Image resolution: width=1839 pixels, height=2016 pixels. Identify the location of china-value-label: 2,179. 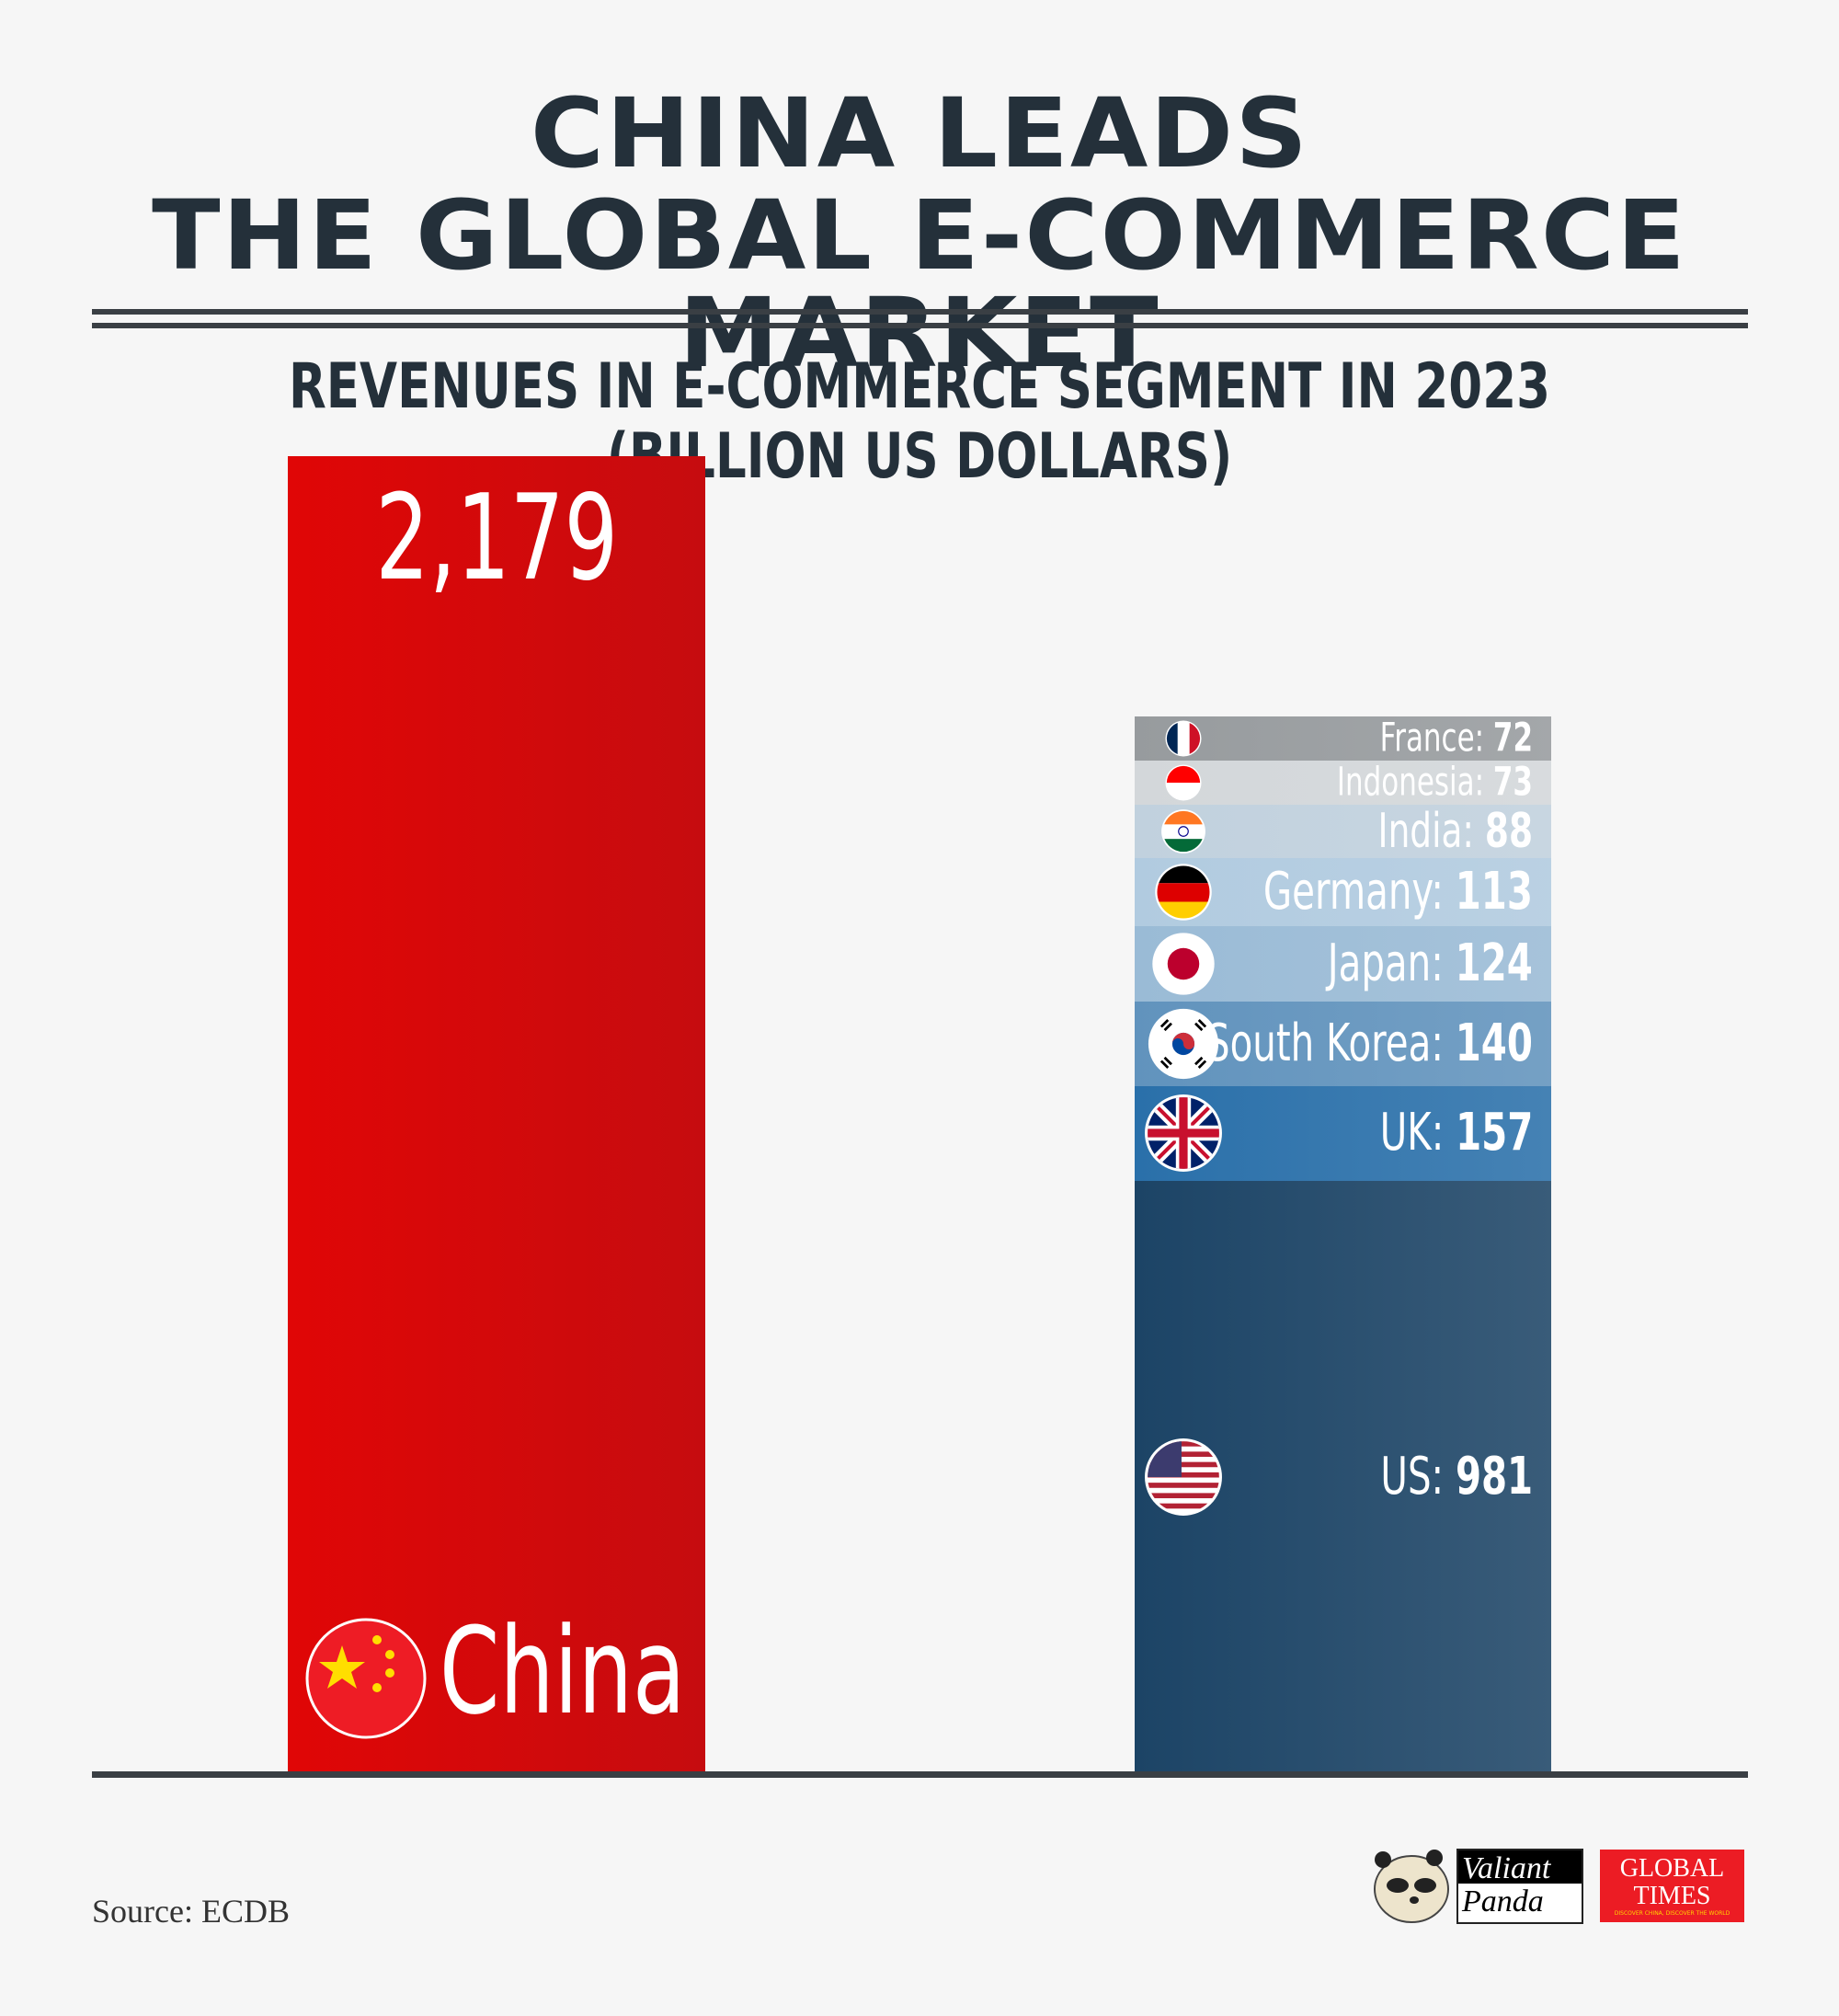
(496, 538).